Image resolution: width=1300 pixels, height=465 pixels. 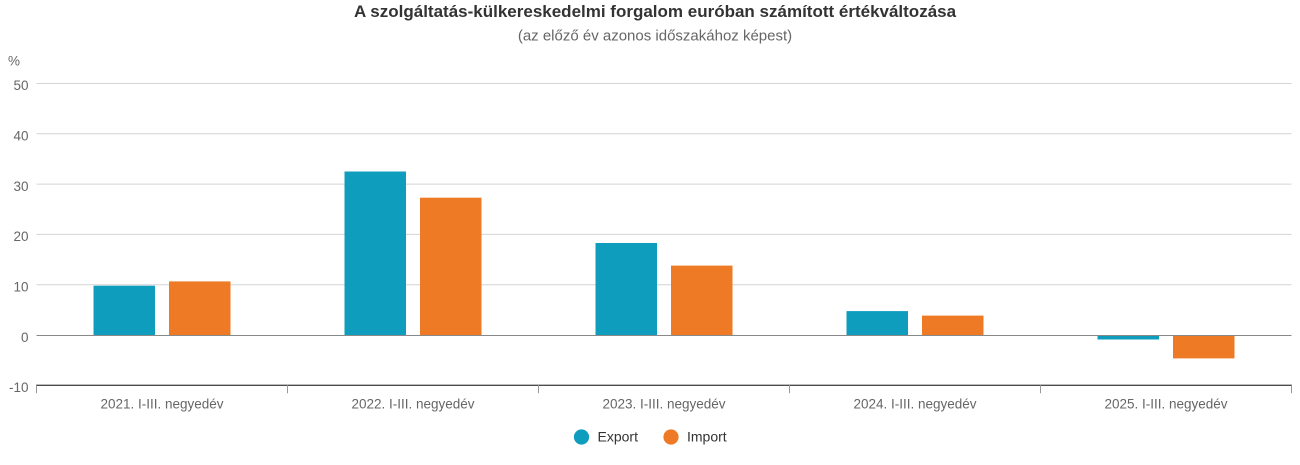 What do you see at coordinates (20, 236) in the screenshot?
I see `svg-text: 20` at bounding box center [20, 236].